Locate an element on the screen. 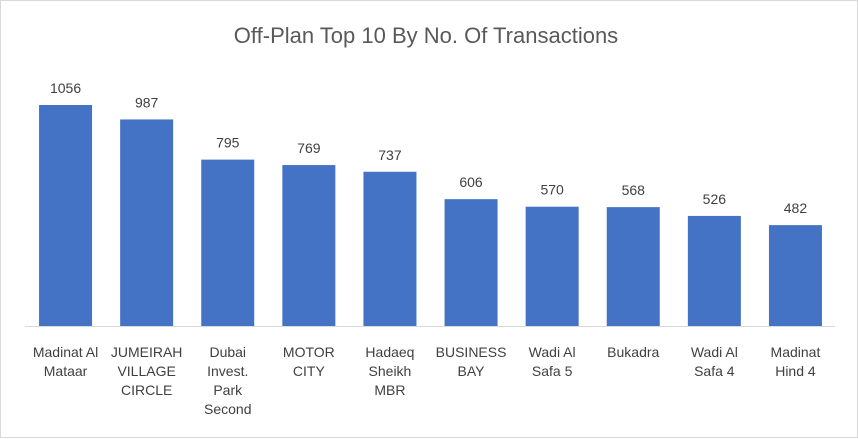  data-label: 795 is located at coordinates (228, 143).